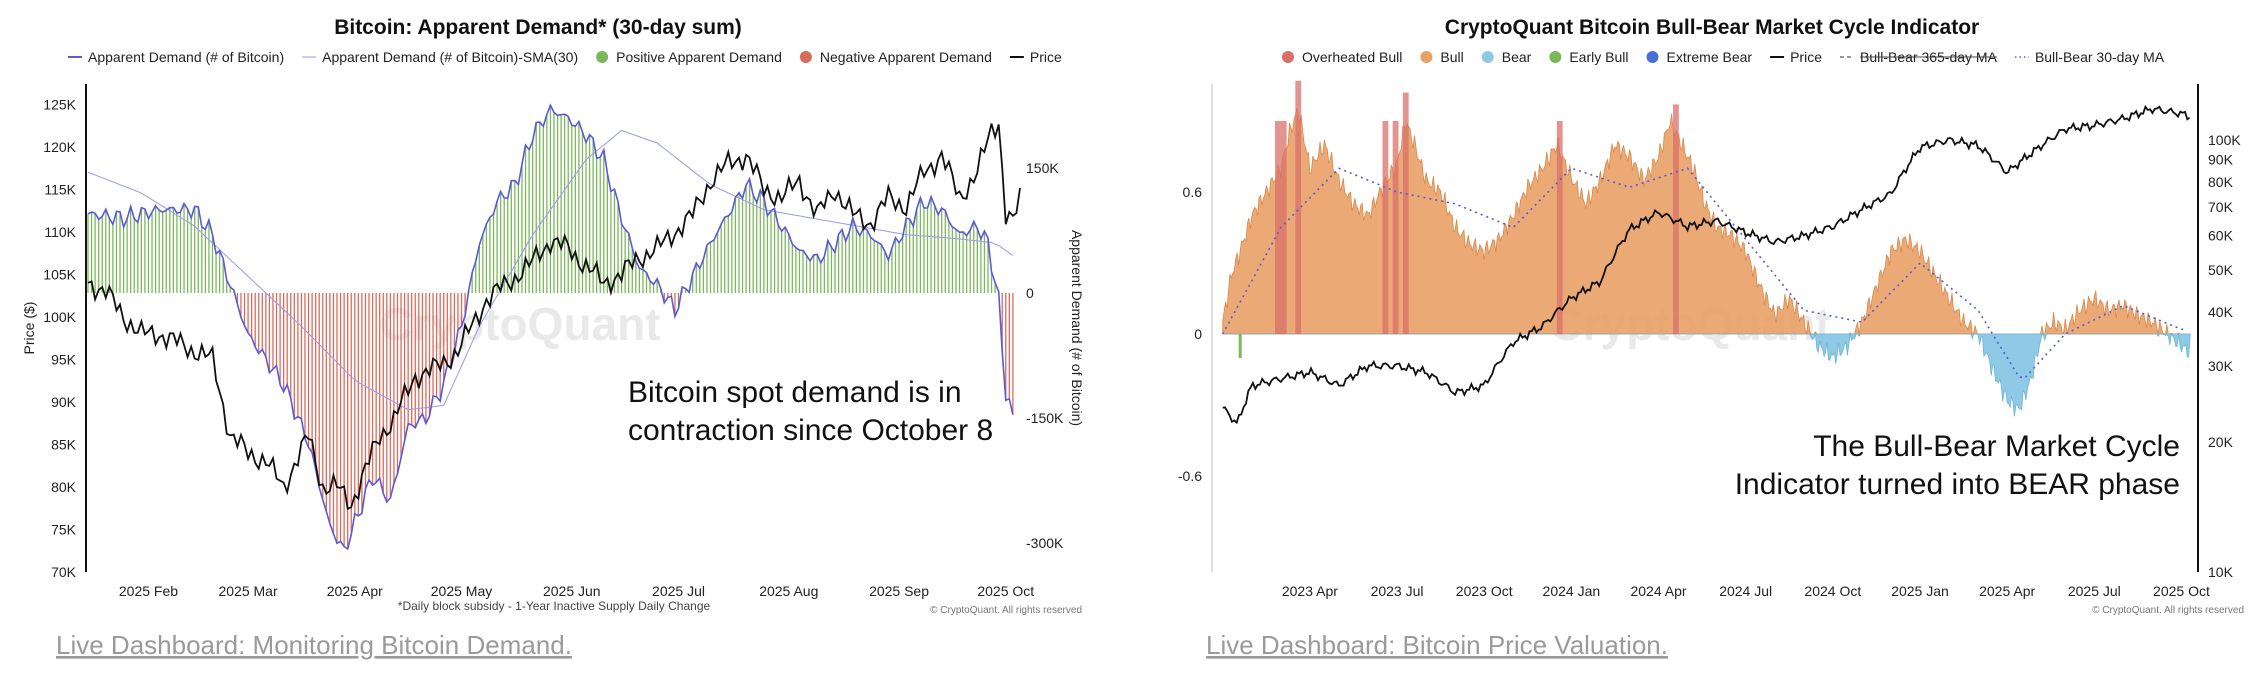 This screenshot has width=2256, height=682. I want to click on left-x-tick-label: 2025 Jul, so click(678, 591).